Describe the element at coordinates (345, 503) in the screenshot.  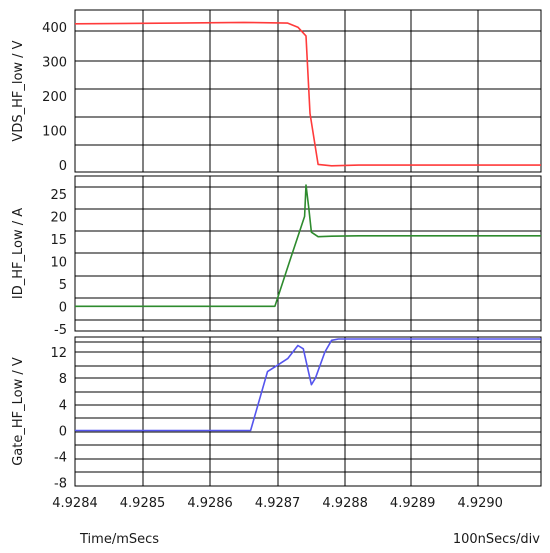
I see `x-tick-label: 4.9288` at that location.